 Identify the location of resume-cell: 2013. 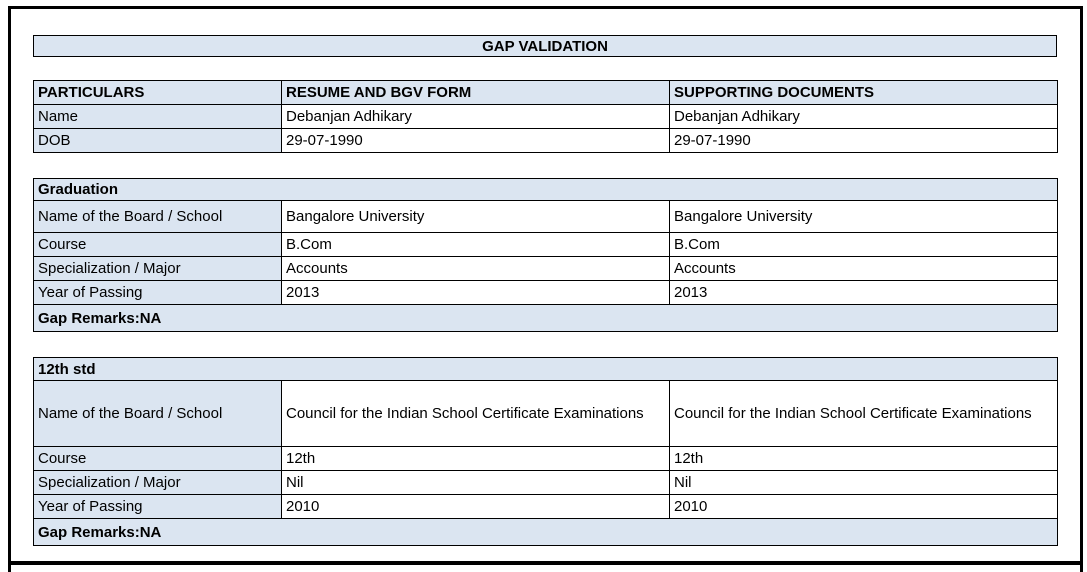
(475, 292).